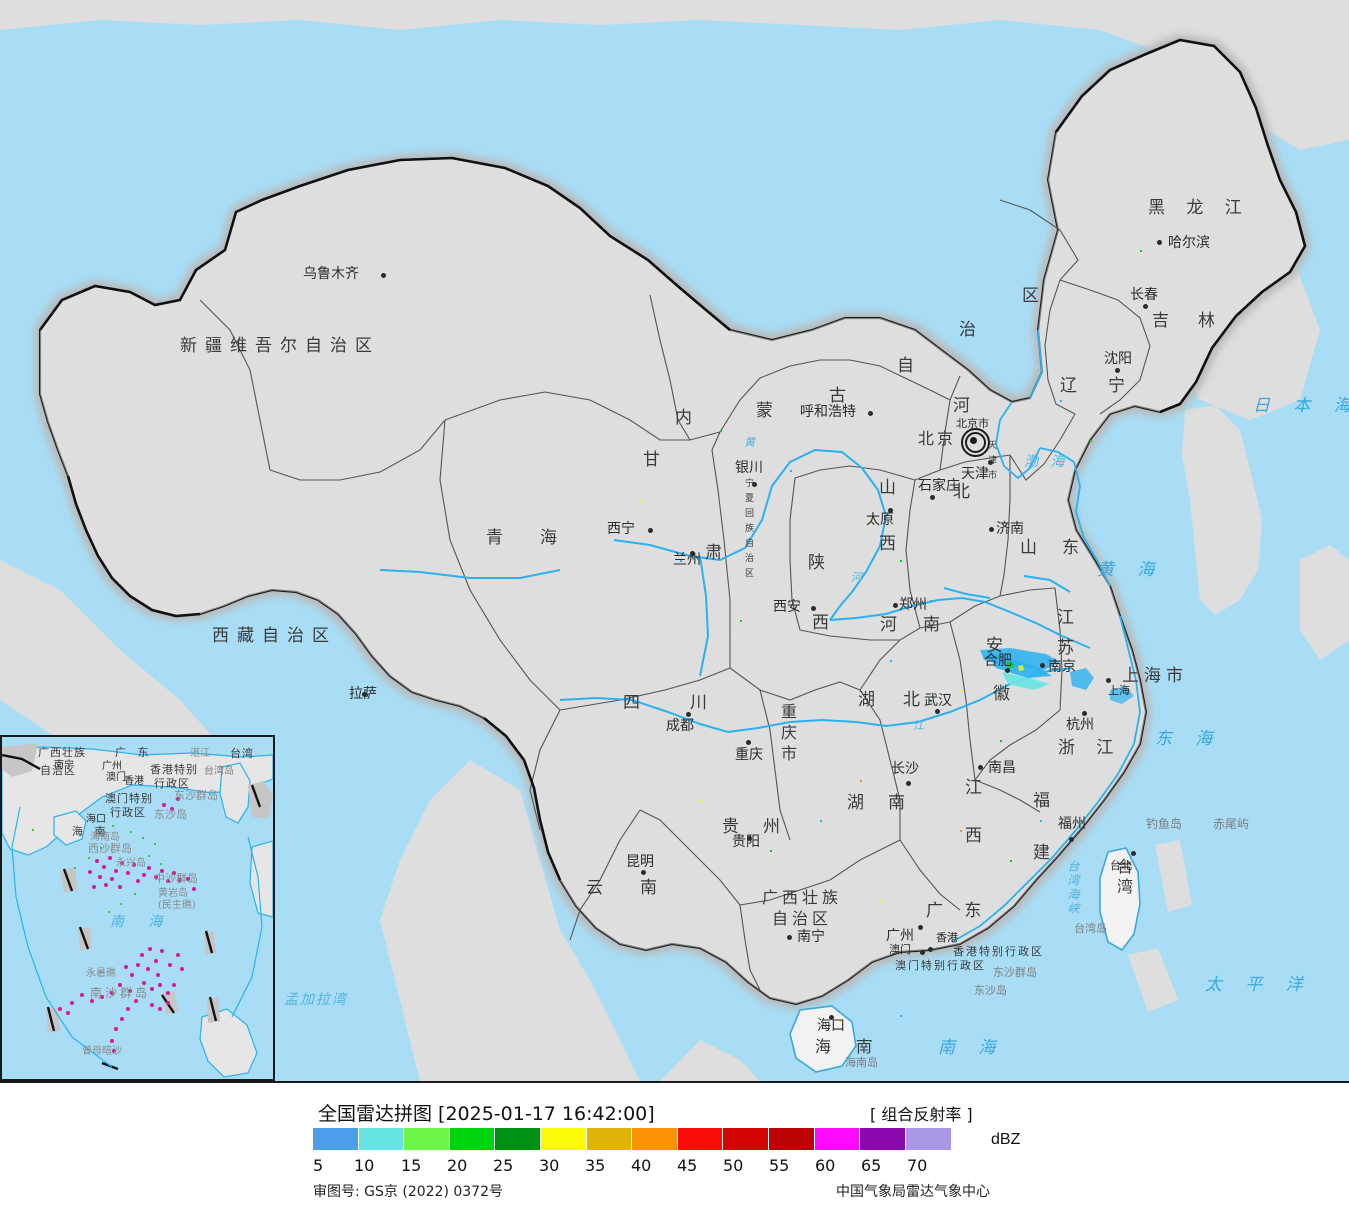  What do you see at coordinates (913, 1192) in the screenshot?
I see `organization-label: 中国气象局雷达气象中心` at bounding box center [913, 1192].